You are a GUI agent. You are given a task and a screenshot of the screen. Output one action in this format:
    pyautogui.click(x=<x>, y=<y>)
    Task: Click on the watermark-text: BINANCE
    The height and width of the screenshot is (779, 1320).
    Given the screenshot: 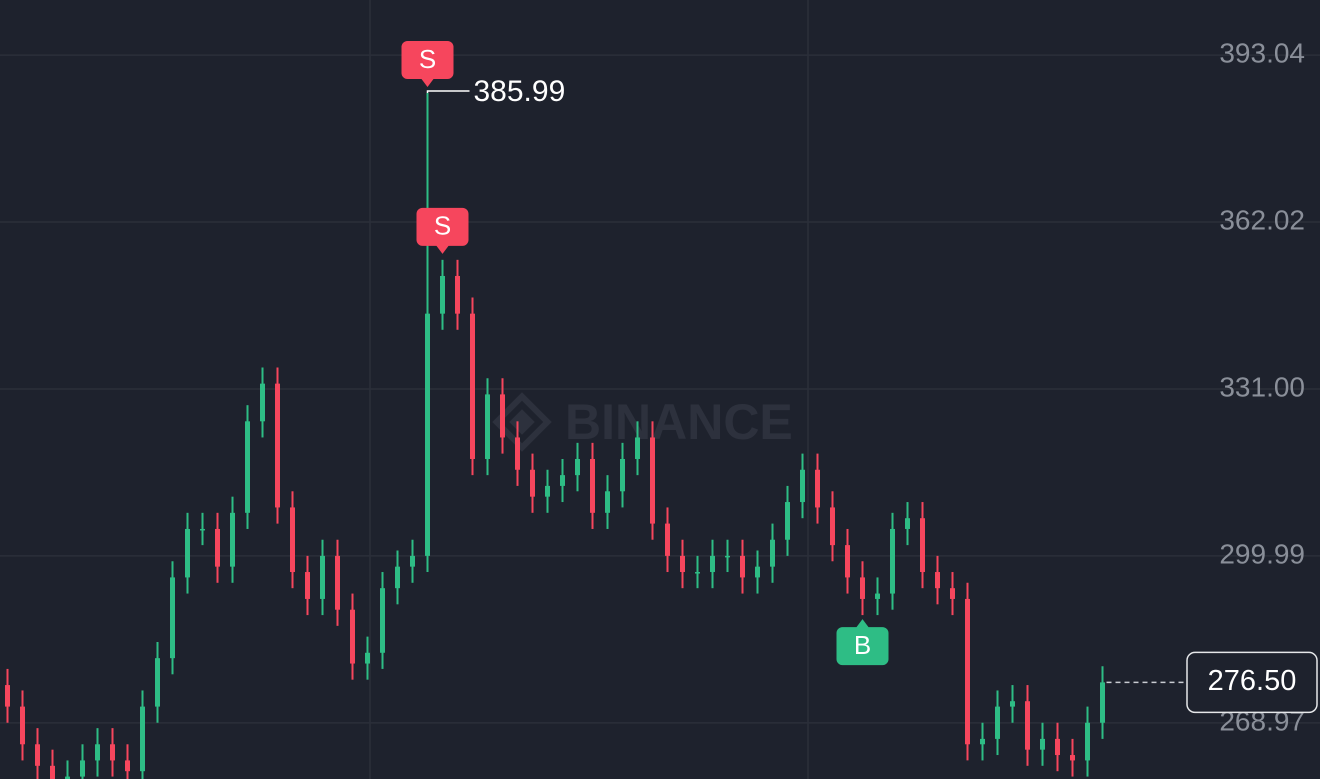 What is the action you would take?
    pyautogui.click(x=679, y=422)
    